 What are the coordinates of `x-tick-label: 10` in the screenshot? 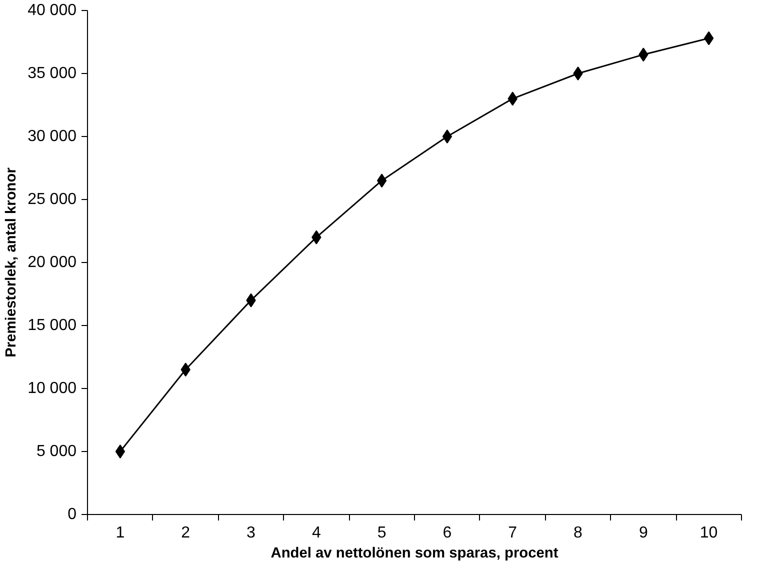 It's located at (709, 533).